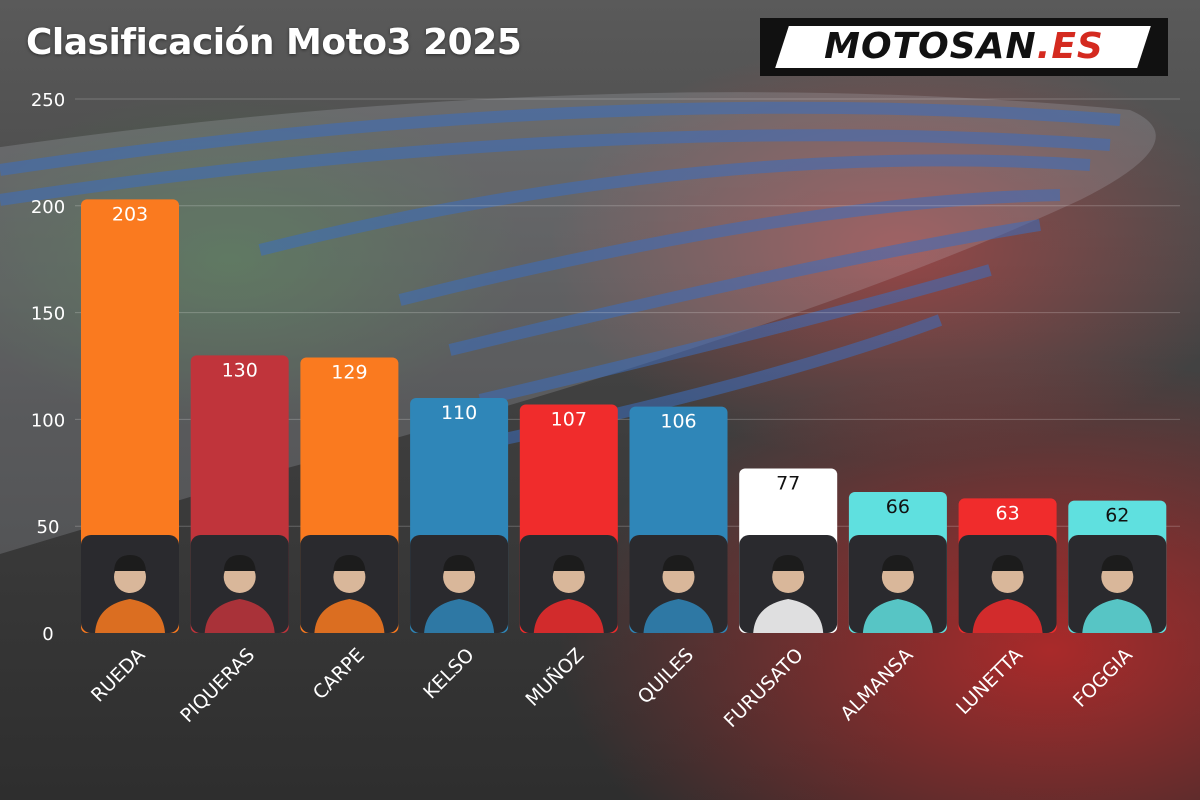 The width and height of the screenshot is (1200, 800). Describe the element at coordinates (349, 495) in the screenshot. I see `bar-group: 129` at that location.